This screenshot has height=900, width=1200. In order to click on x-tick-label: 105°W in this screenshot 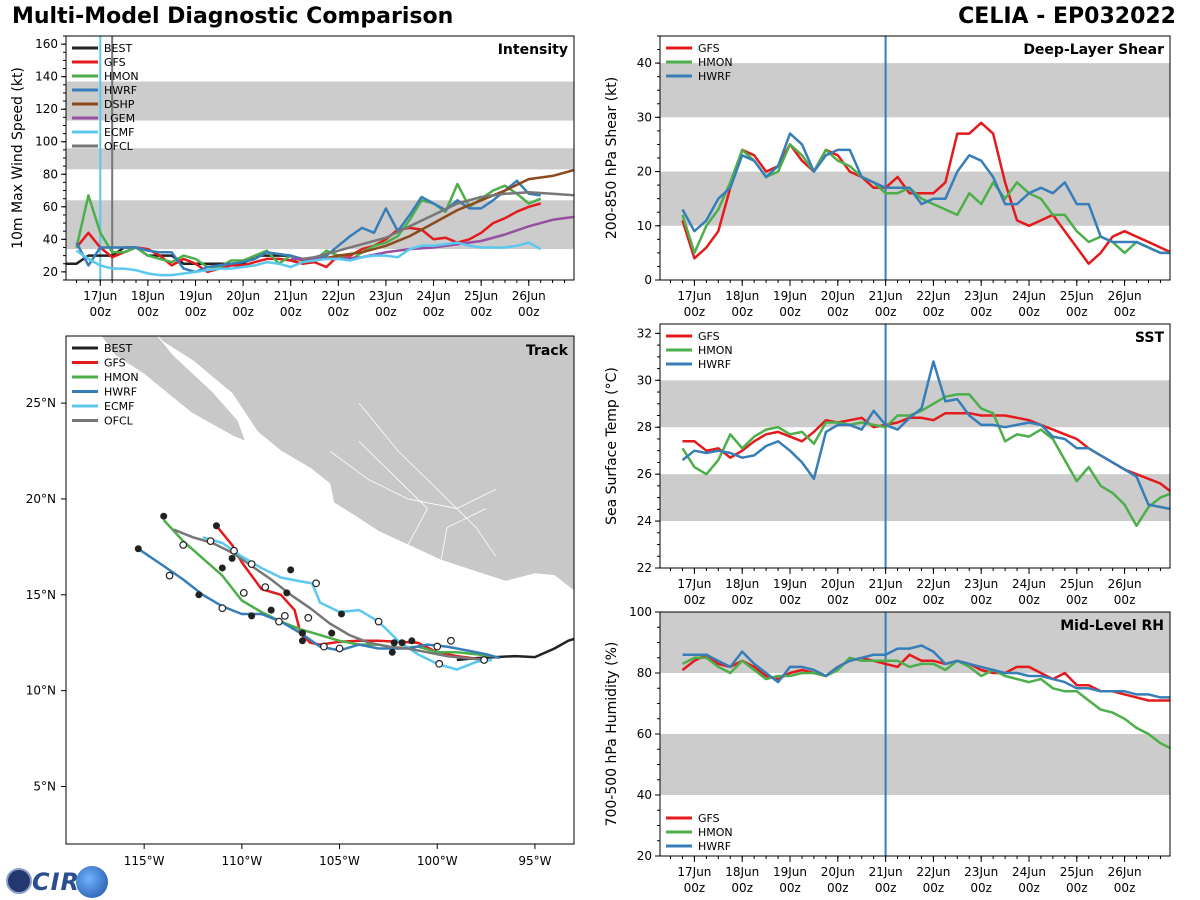, I will do `click(339, 861)`.